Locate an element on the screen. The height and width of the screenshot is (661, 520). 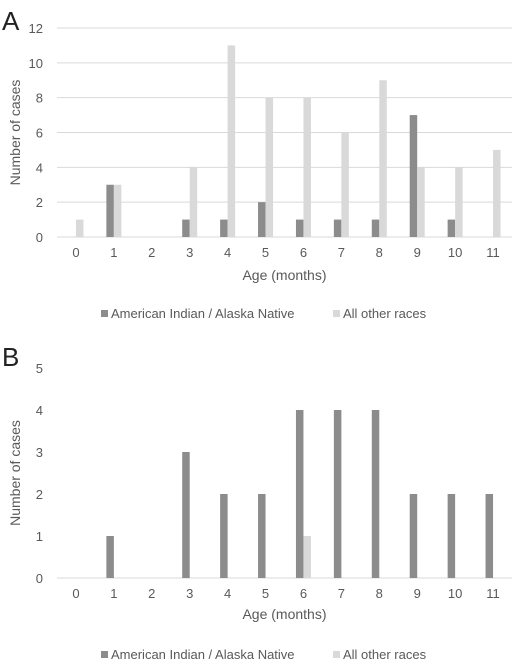
y-tick-label: 8 is located at coordinates (39, 98).